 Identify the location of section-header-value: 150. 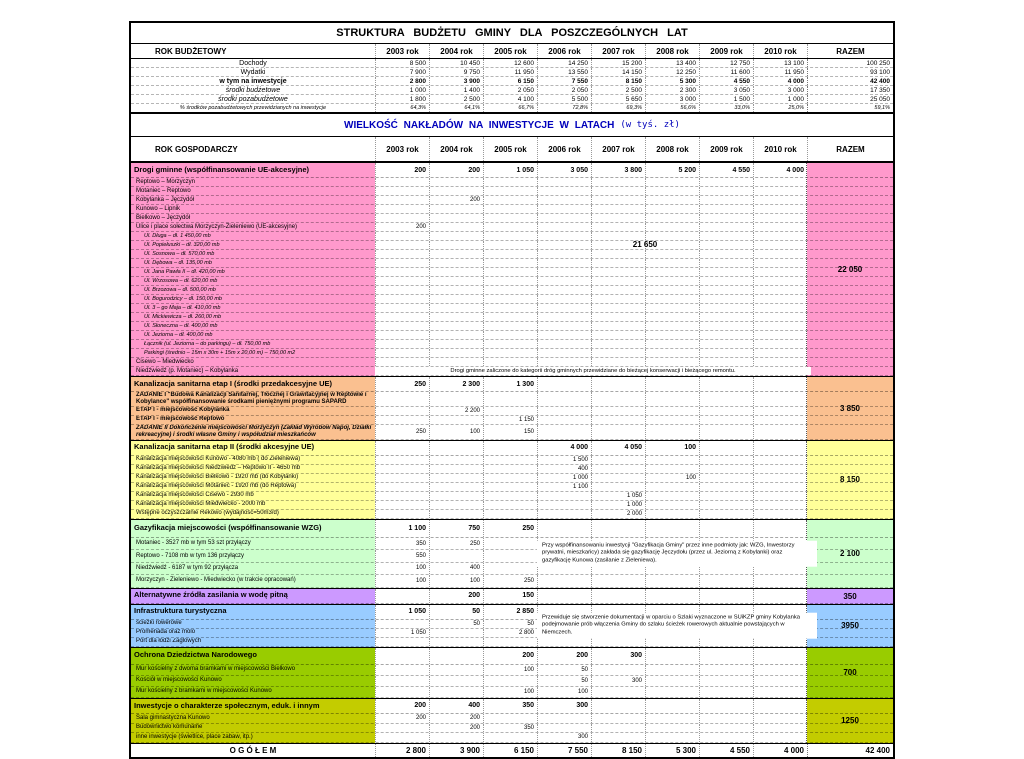
(510, 595).